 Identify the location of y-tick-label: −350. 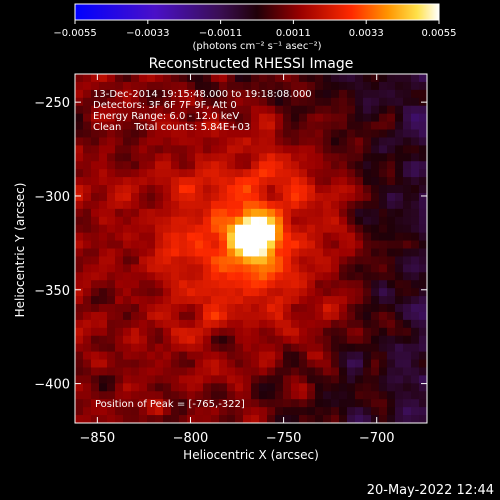
(52, 291).